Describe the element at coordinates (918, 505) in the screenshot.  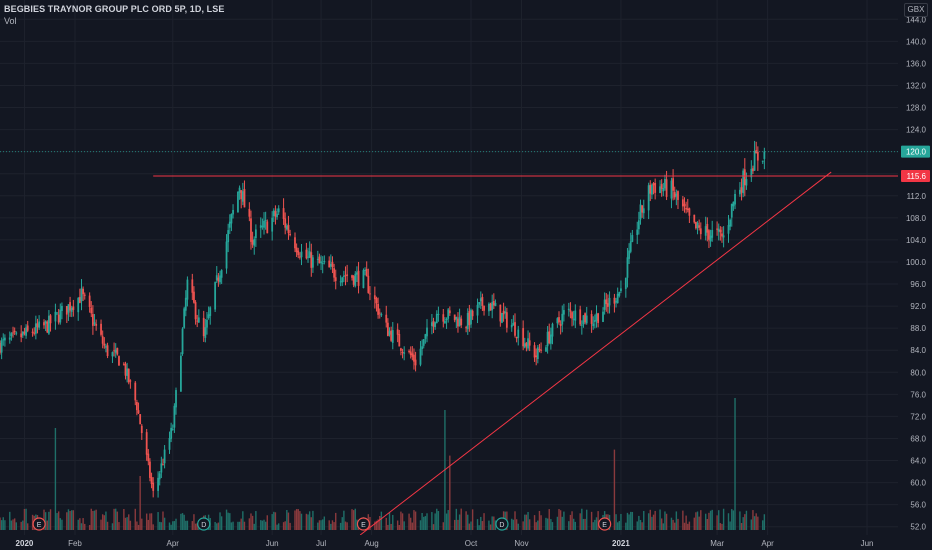
I see `price-tick-label: 56.0` at that location.